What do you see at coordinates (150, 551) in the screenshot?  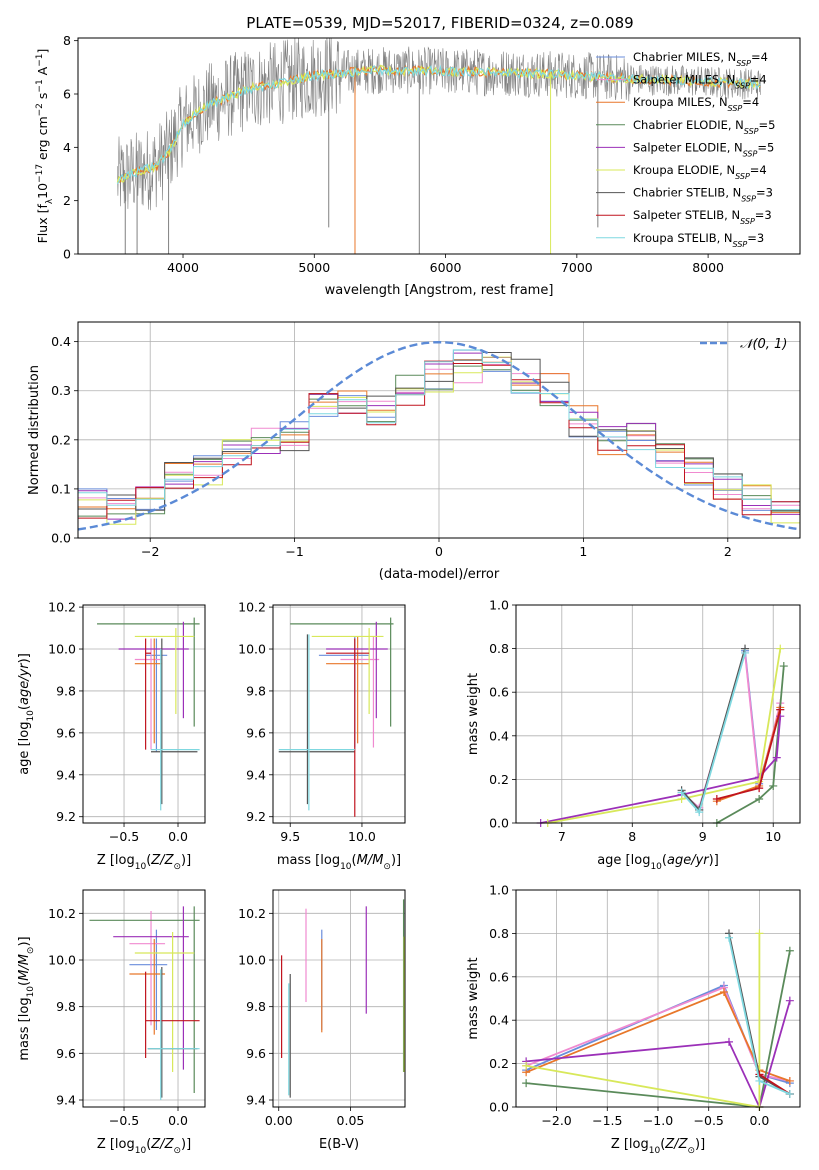 I see `x-tick-label: −2` at bounding box center [150, 551].